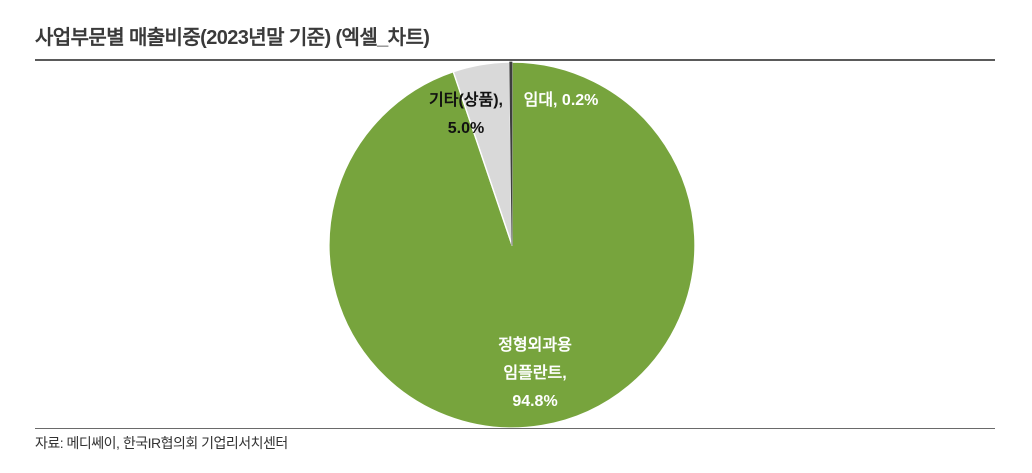 The image size is (1032, 473). What do you see at coordinates (515, 60) in the screenshot?
I see `title-divider` at bounding box center [515, 60].